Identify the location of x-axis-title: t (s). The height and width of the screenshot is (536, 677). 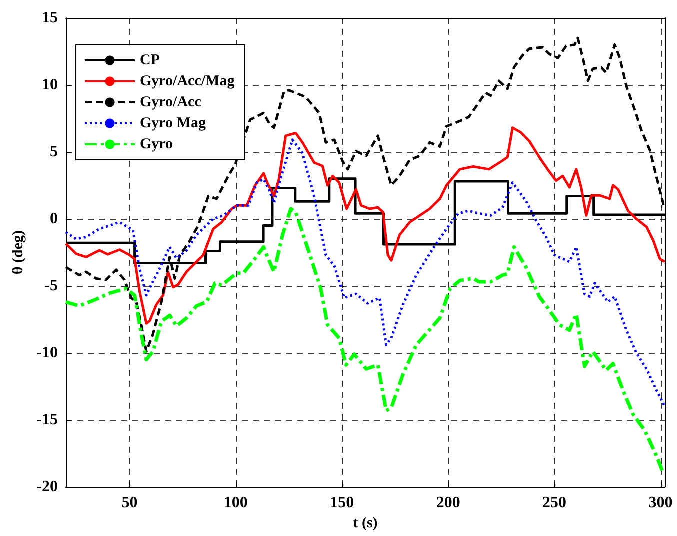
(365, 524).